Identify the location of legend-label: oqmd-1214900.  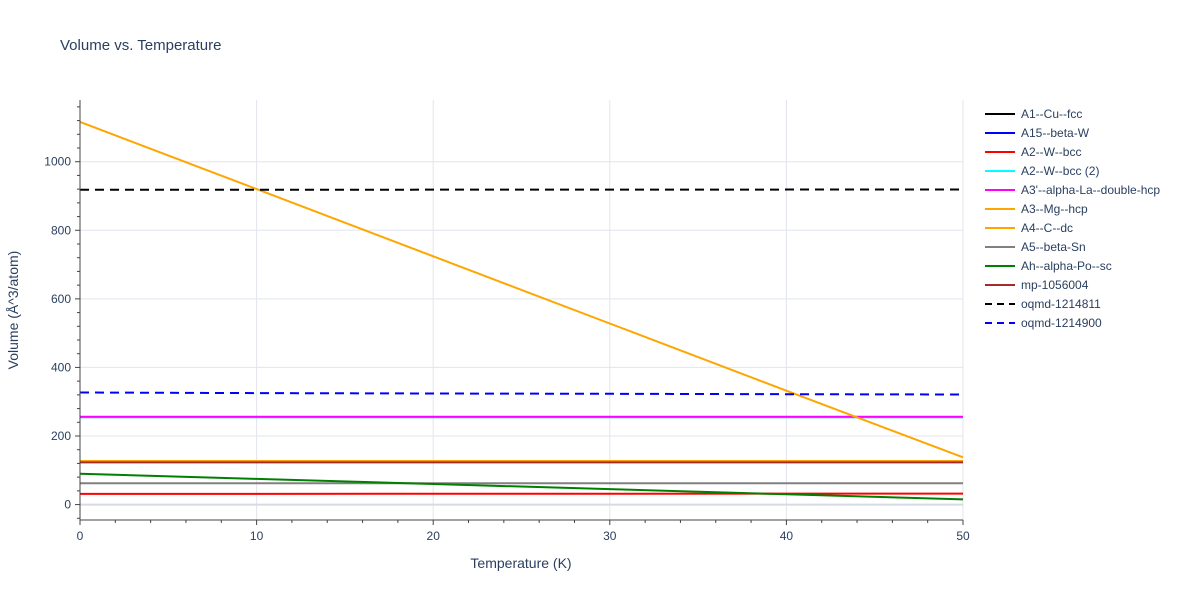
(1061, 323).